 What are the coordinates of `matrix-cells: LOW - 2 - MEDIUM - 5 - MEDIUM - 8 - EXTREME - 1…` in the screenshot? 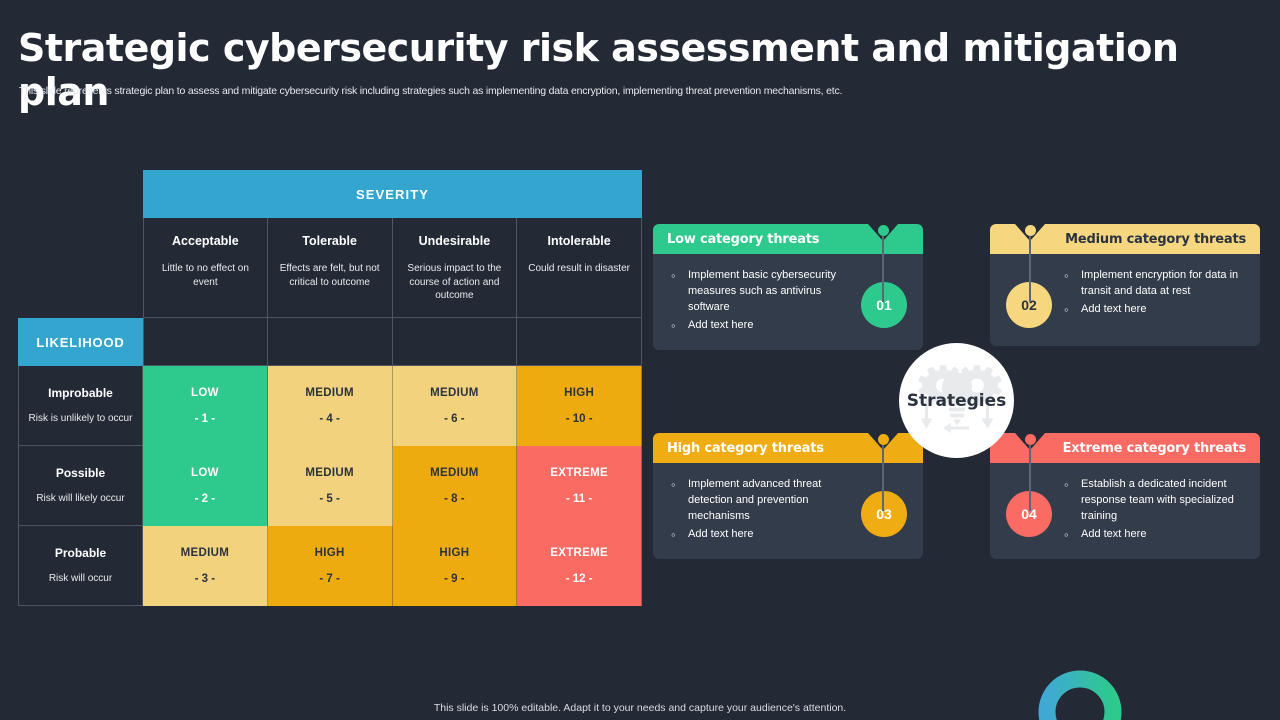 It's located at (392, 486).